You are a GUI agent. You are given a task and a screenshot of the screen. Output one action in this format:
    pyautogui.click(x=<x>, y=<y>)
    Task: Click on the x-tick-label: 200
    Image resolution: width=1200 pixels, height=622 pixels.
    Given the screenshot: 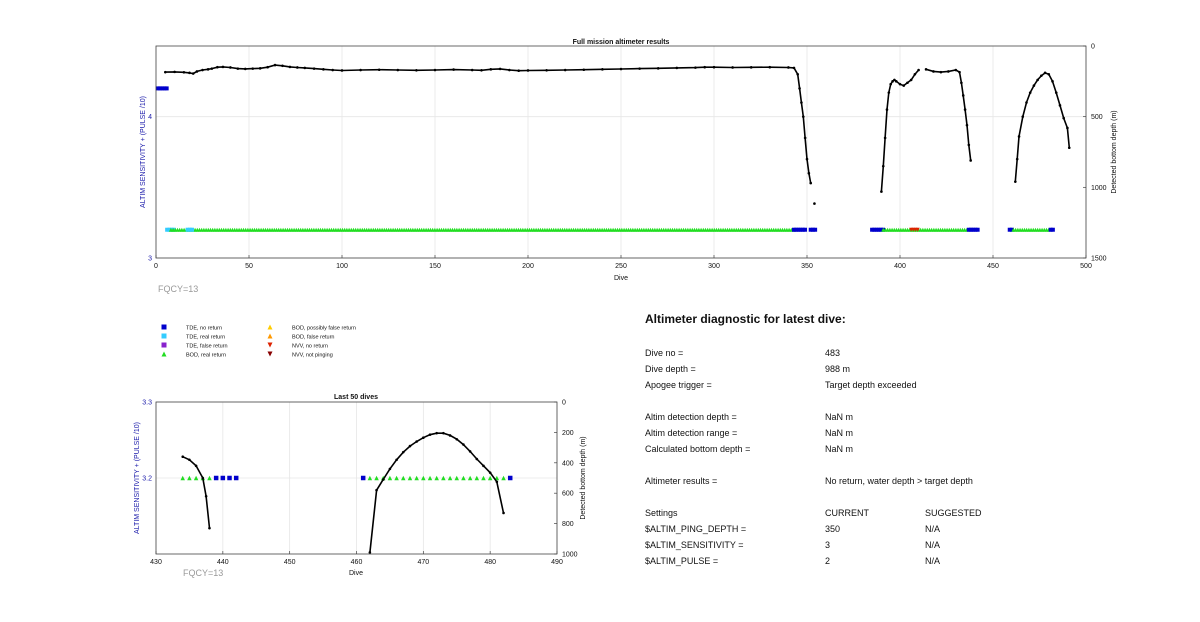 What is the action you would take?
    pyautogui.click(x=528, y=266)
    